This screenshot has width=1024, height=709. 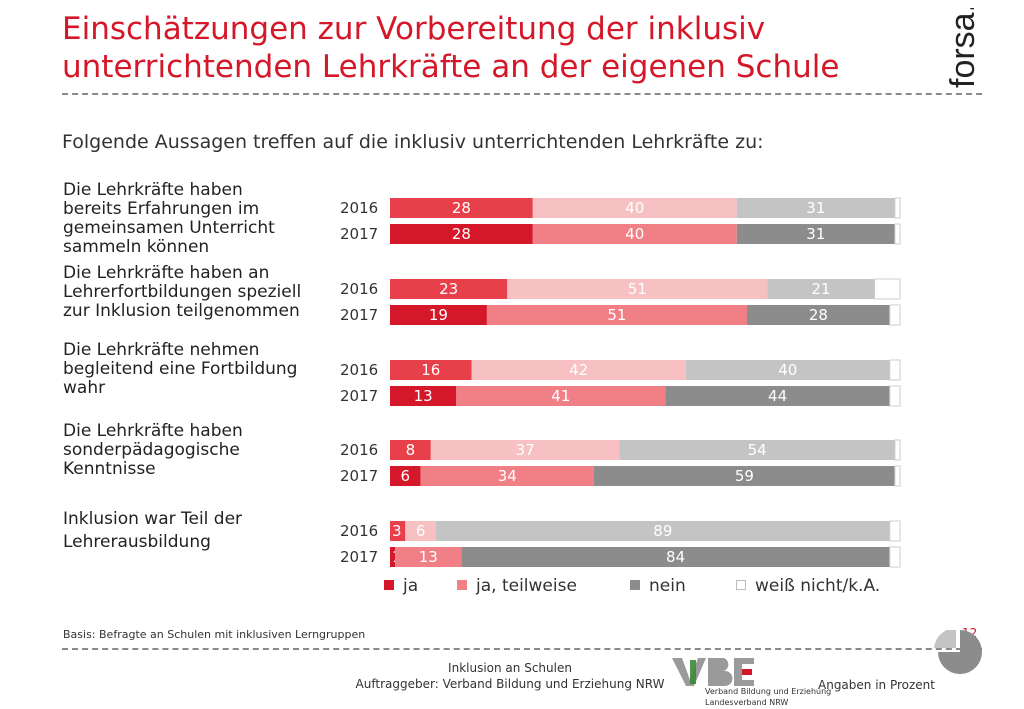 What do you see at coordinates (84, 388) in the screenshot?
I see `question-line: wahr` at bounding box center [84, 388].